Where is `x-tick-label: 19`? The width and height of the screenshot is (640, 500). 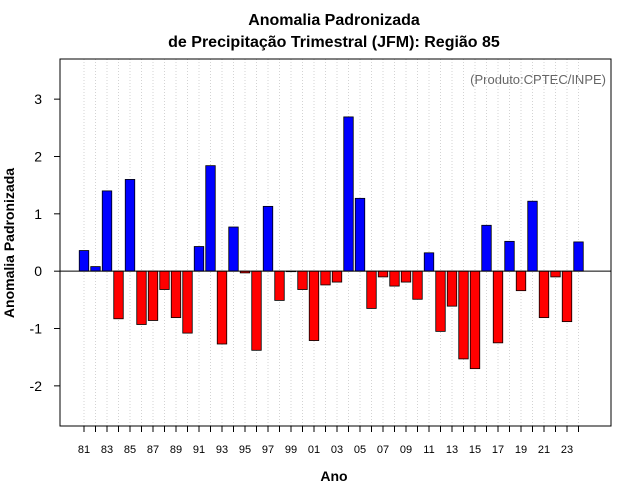 x-tick-label: 19 is located at coordinates (521, 450).